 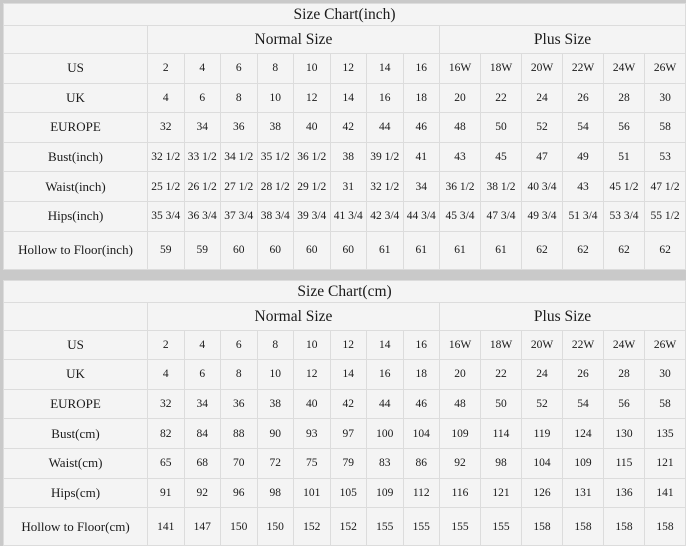 What do you see at coordinates (239, 463) in the screenshot?
I see `data-cell: 70` at bounding box center [239, 463].